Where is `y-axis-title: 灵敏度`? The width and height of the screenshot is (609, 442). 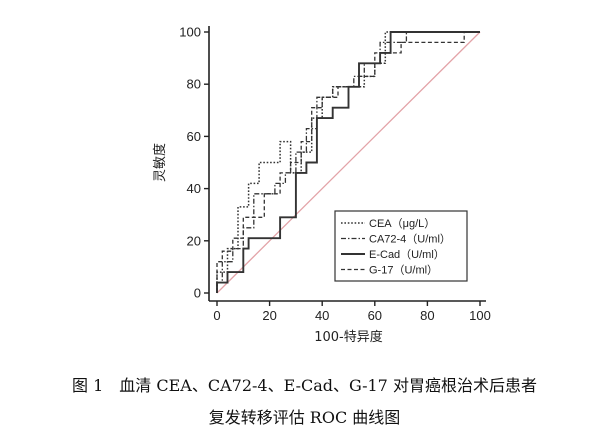 y-axis-title: 灵敏度 is located at coordinates (160, 162).